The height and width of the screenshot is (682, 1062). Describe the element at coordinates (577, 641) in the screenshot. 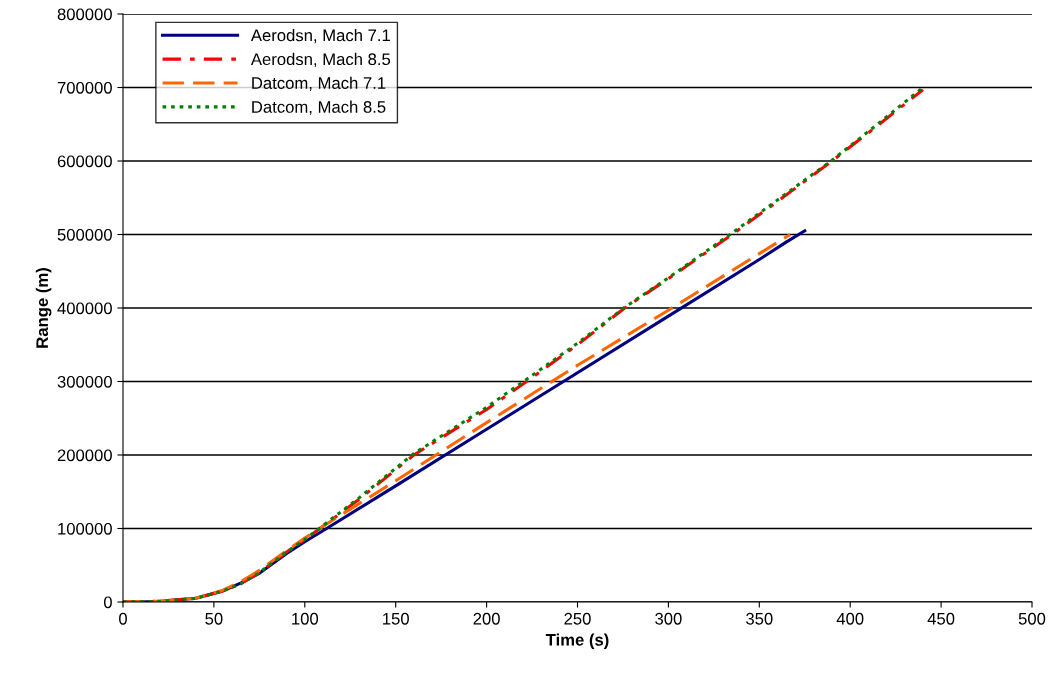

I see `x-axis-title: Time (s)` at that location.